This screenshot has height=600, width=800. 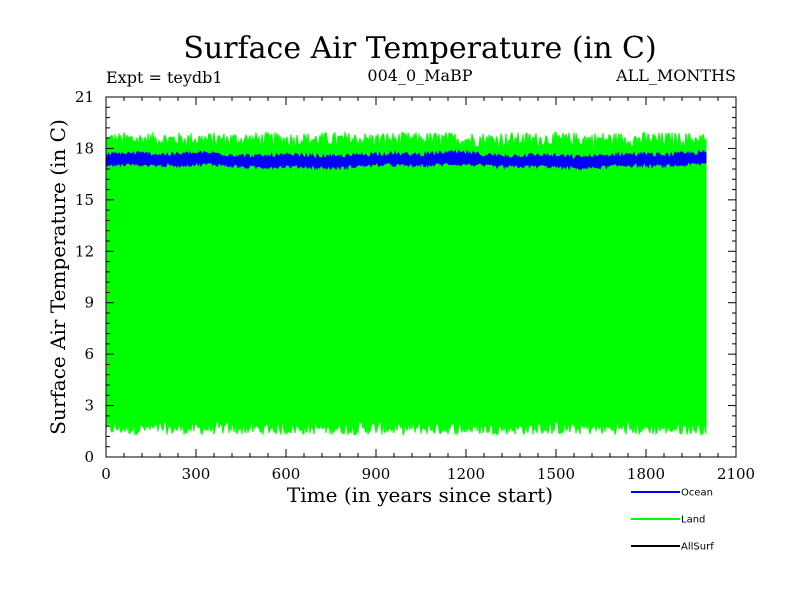 I want to click on y-tick-label: 21, so click(x=84, y=97).